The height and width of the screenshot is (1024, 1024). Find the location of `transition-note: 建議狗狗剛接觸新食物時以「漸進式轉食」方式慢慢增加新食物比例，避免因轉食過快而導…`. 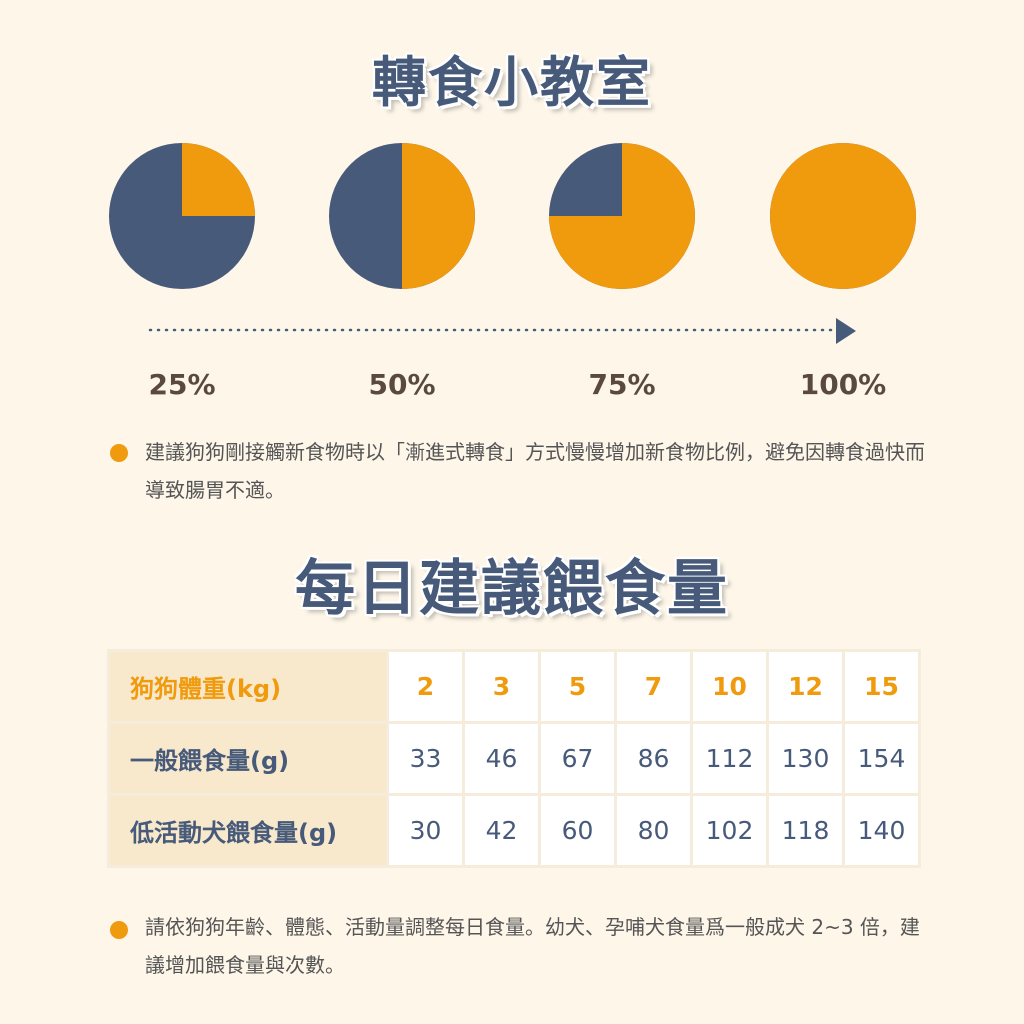

transition-note: 建議狗狗剛接觸新食物時以「漸進式轉食」方式慢慢增加新食物比例，避免因轉食過快而導… is located at coordinates (535, 471).